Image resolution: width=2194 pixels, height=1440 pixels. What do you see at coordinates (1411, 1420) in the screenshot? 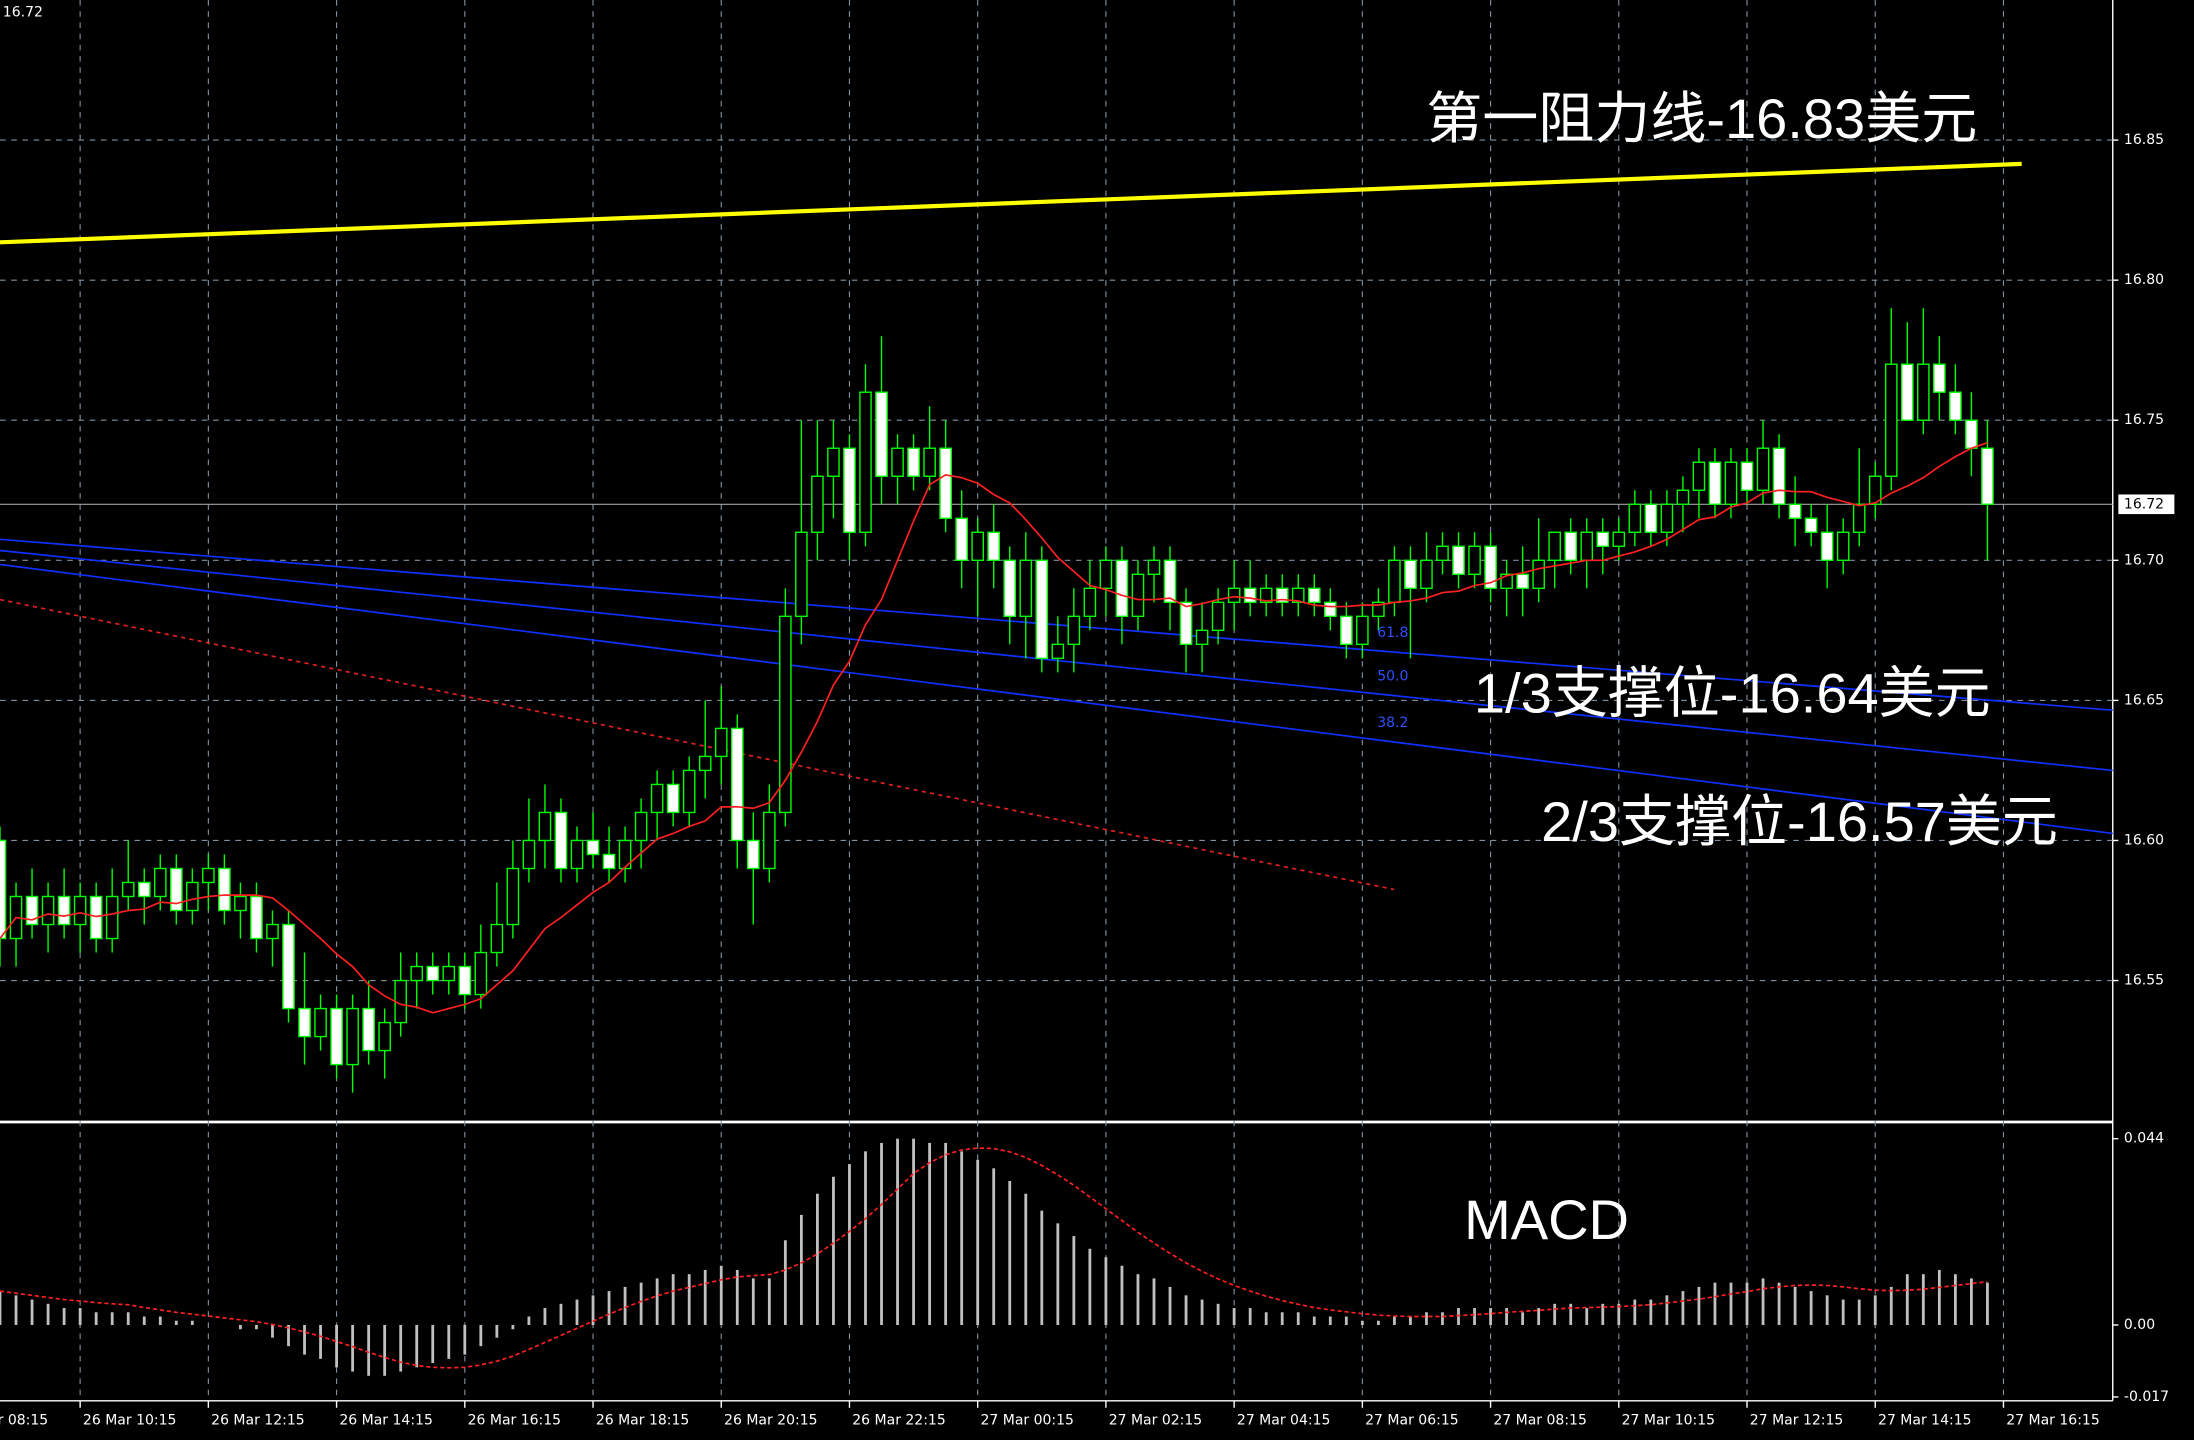
I see `x-tick-label: 27 Mar 06:15` at bounding box center [1411, 1420].